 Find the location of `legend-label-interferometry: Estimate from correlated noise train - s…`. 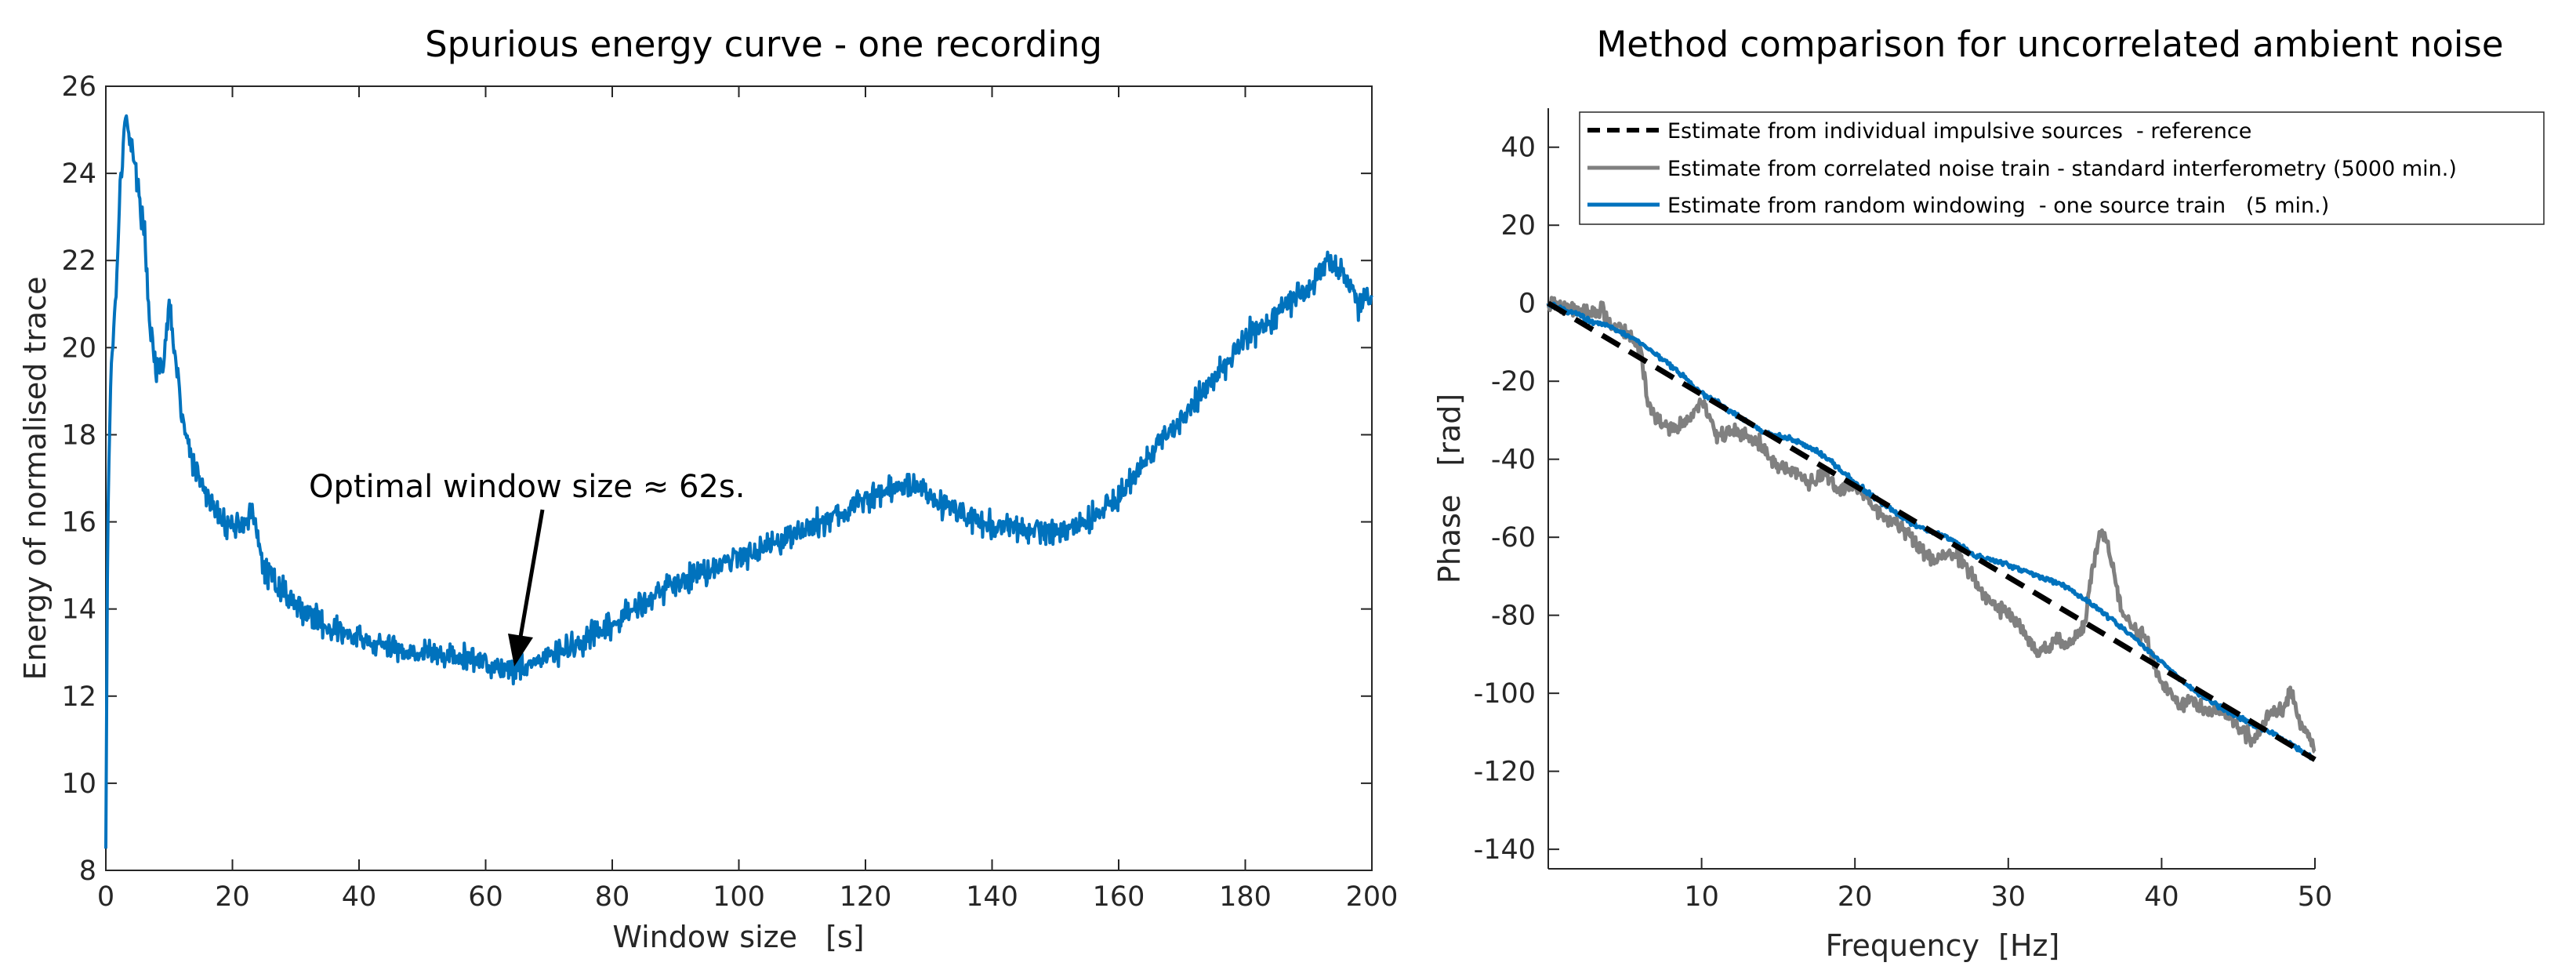

legend-label-interferometry: Estimate from correlated noise train - s… is located at coordinates (2062, 169).